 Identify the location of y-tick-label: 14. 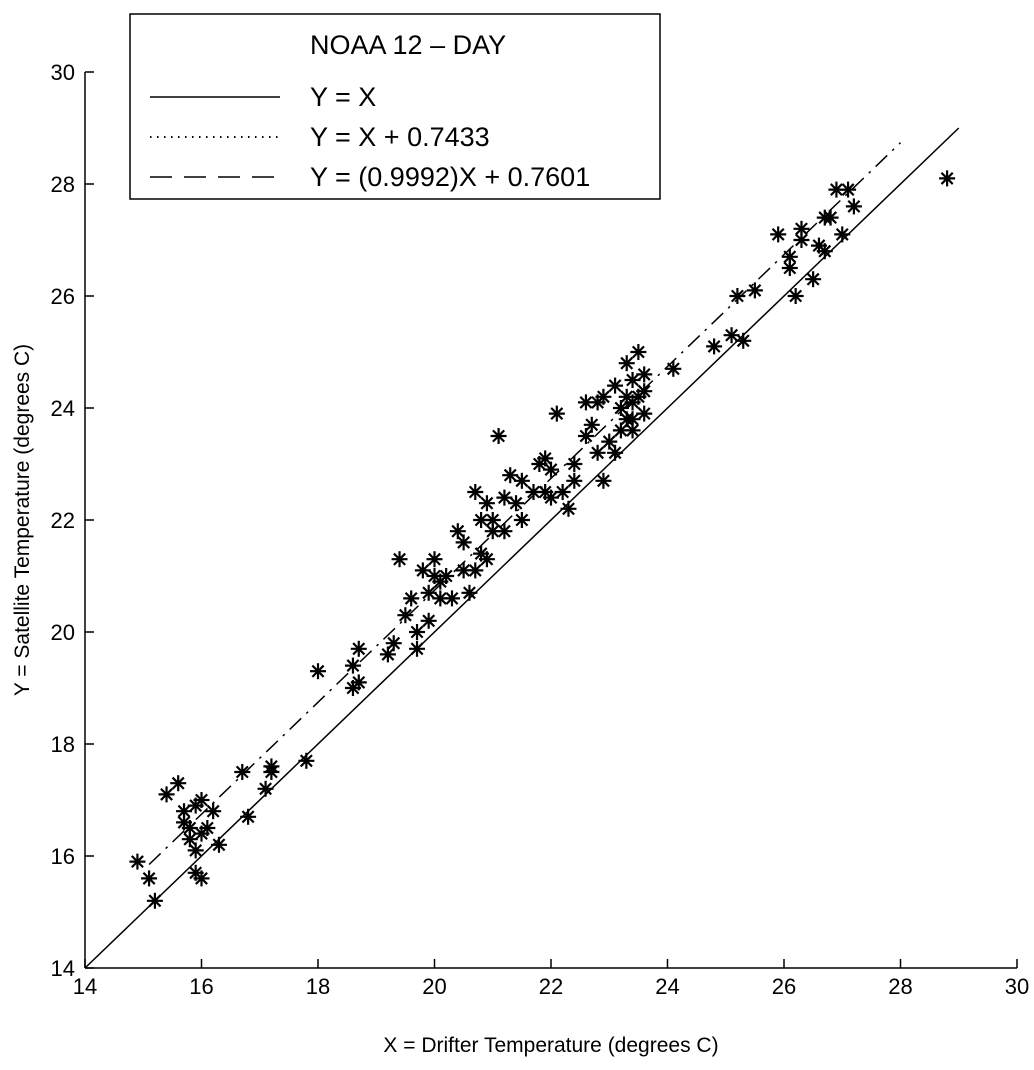
(63, 968).